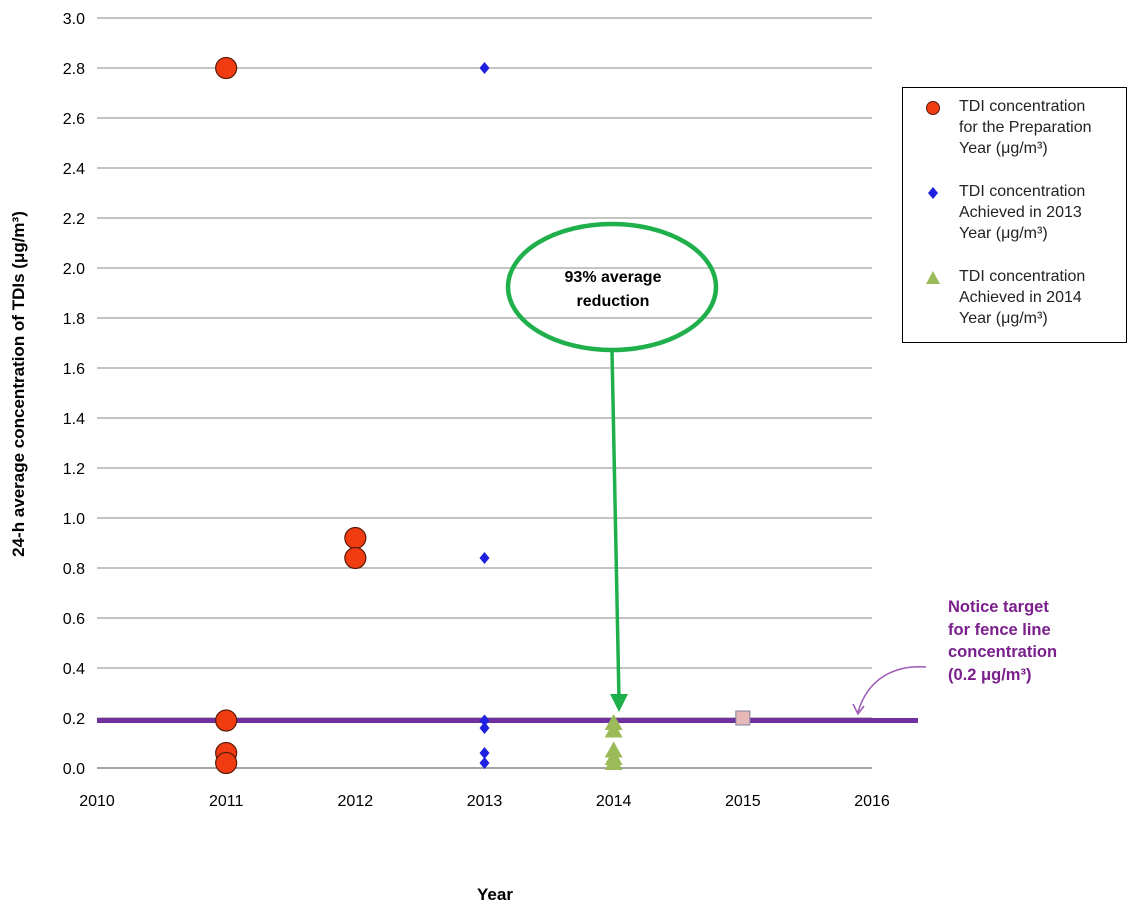 The height and width of the screenshot is (906, 1127). Describe the element at coordinates (933, 108) in the screenshot. I see `legend-circle-icon` at that location.